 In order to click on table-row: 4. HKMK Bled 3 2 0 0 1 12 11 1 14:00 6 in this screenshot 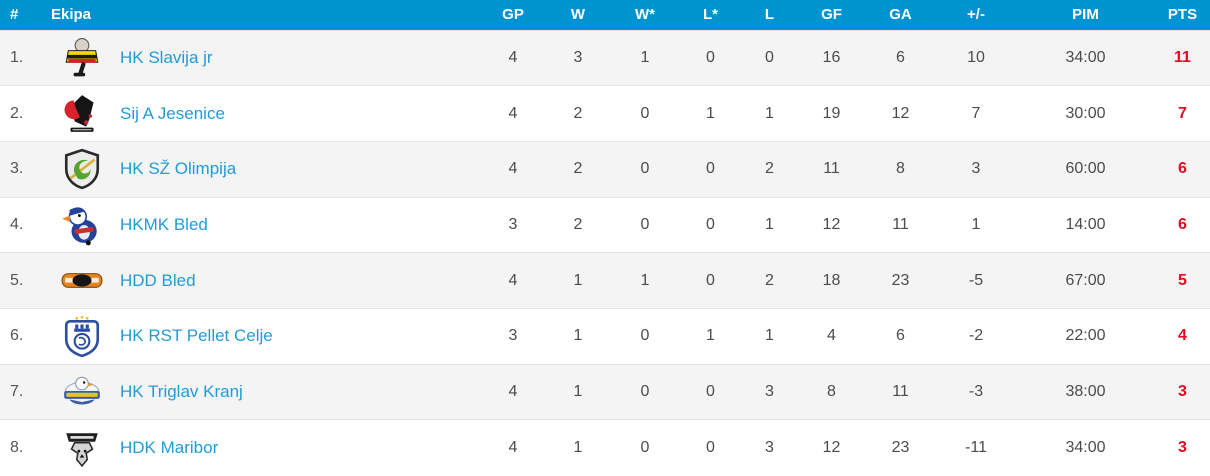, I will do `click(605, 225)`.